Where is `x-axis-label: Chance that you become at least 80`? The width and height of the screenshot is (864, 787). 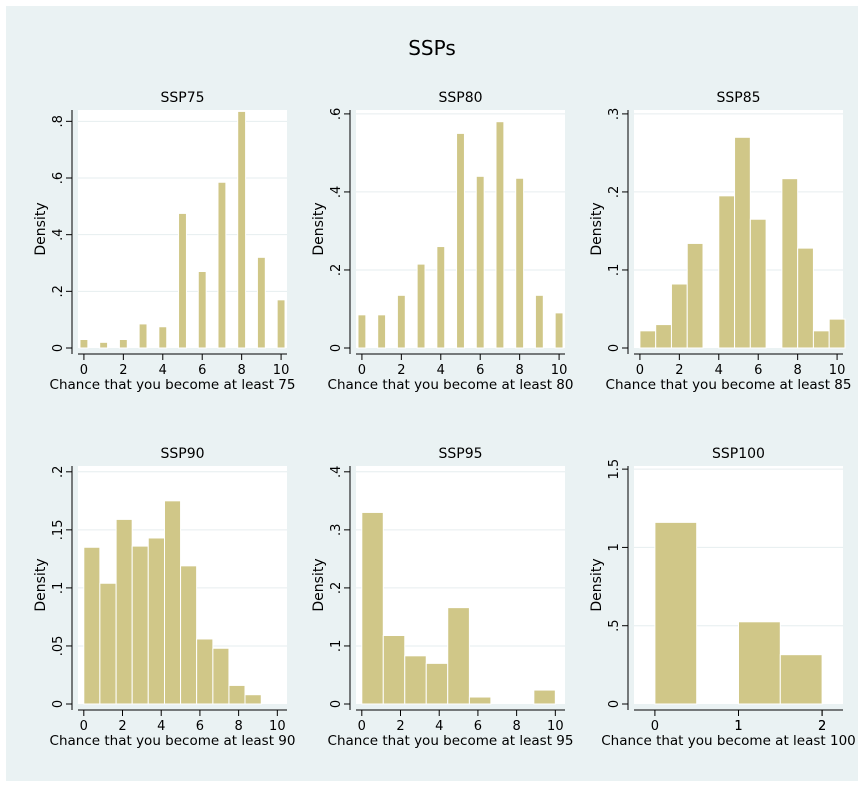
x-axis-label: Chance that you become at least 80 is located at coordinates (451, 385).